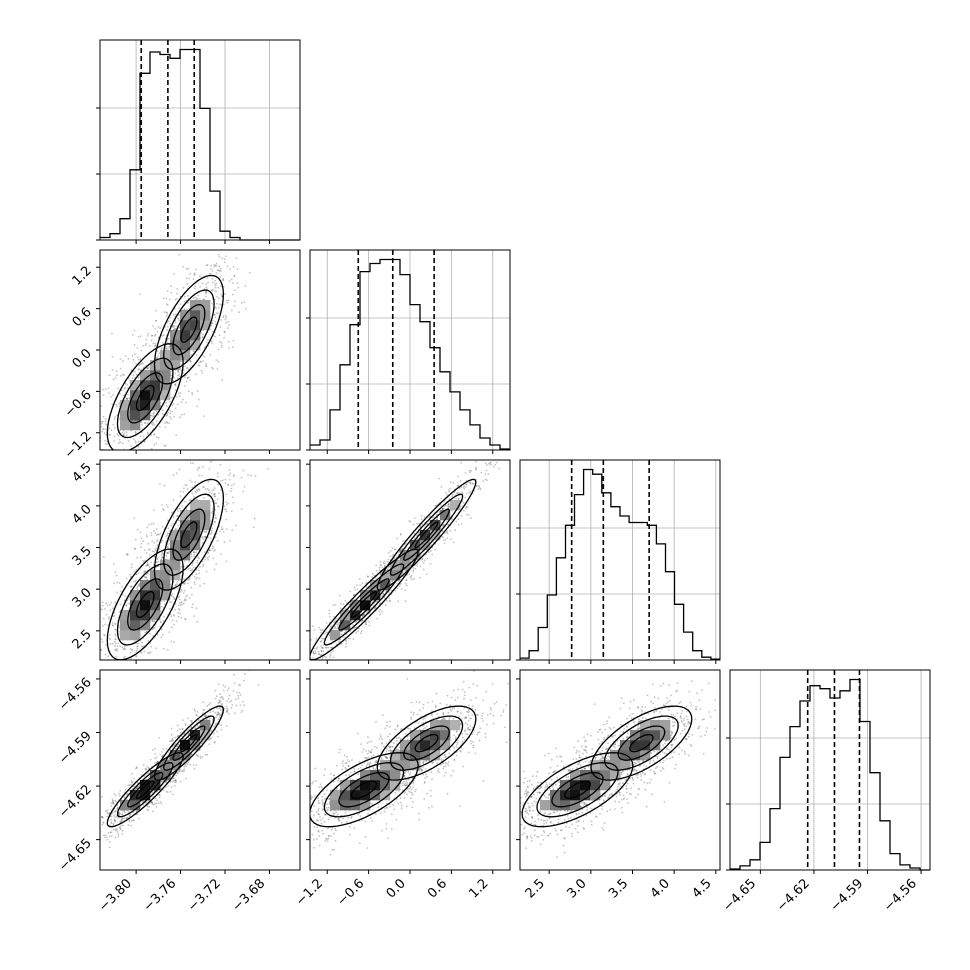  I want to click on panel-1-0: −1.2−0.60.00.61.2, so click(181, 354).